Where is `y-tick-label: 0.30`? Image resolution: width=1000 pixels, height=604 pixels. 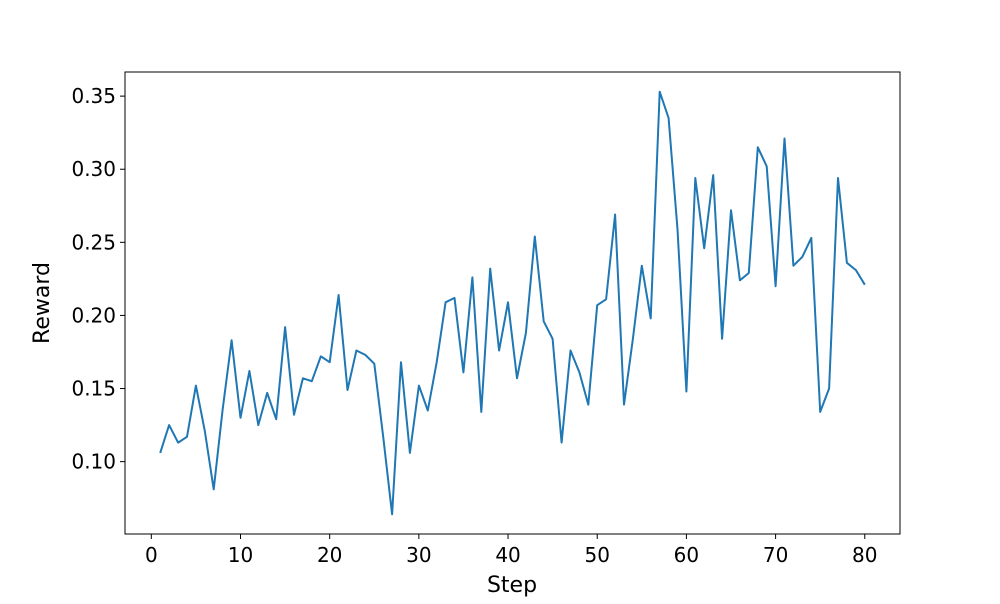 y-tick-label: 0.30 is located at coordinates (93, 169).